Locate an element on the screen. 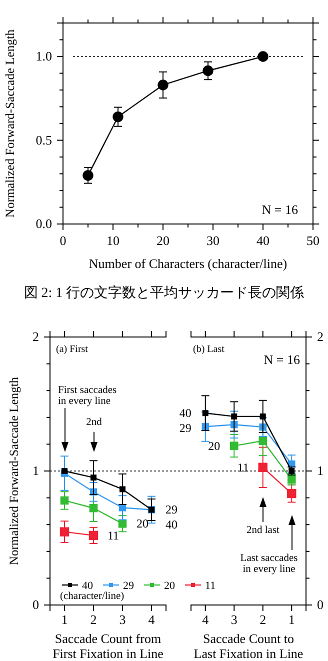  text: 20 is located at coordinates (142, 523).